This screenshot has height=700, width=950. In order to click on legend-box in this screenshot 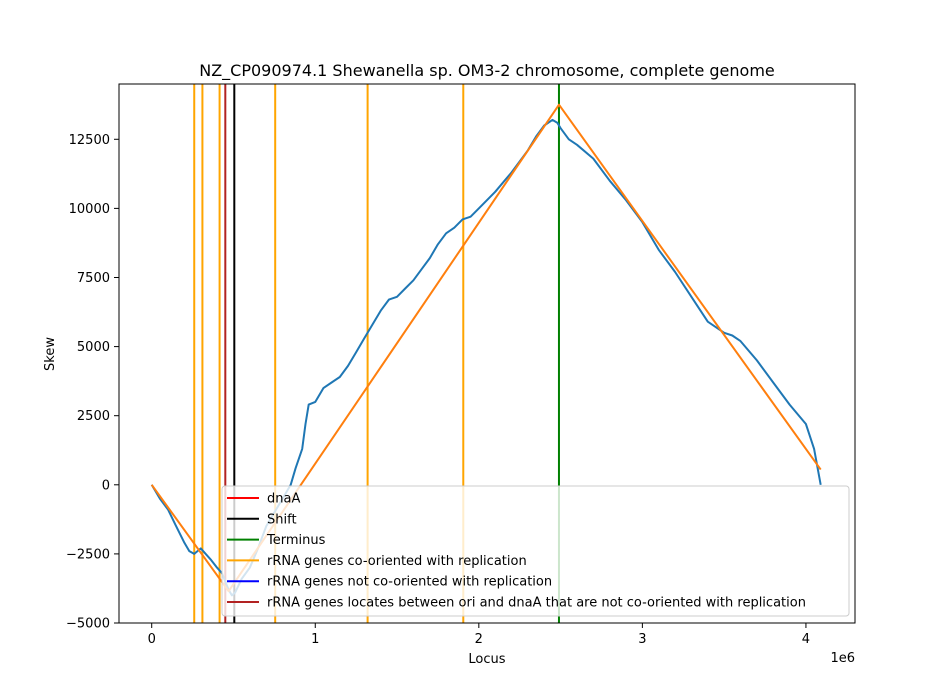, I will do `click(535, 551)`.